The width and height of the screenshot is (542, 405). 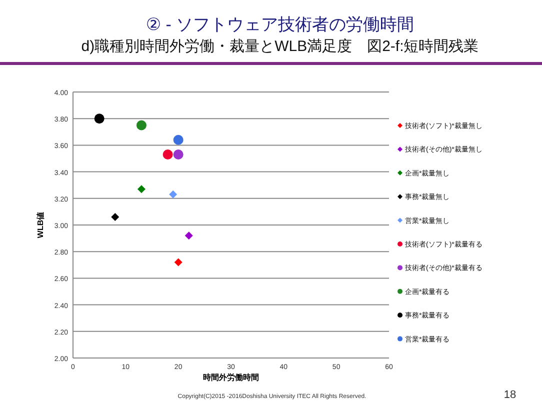 What do you see at coordinates (231, 377) in the screenshot?
I see `x-axis-title: 時間外労働時間` at bounding box center [231, 377].